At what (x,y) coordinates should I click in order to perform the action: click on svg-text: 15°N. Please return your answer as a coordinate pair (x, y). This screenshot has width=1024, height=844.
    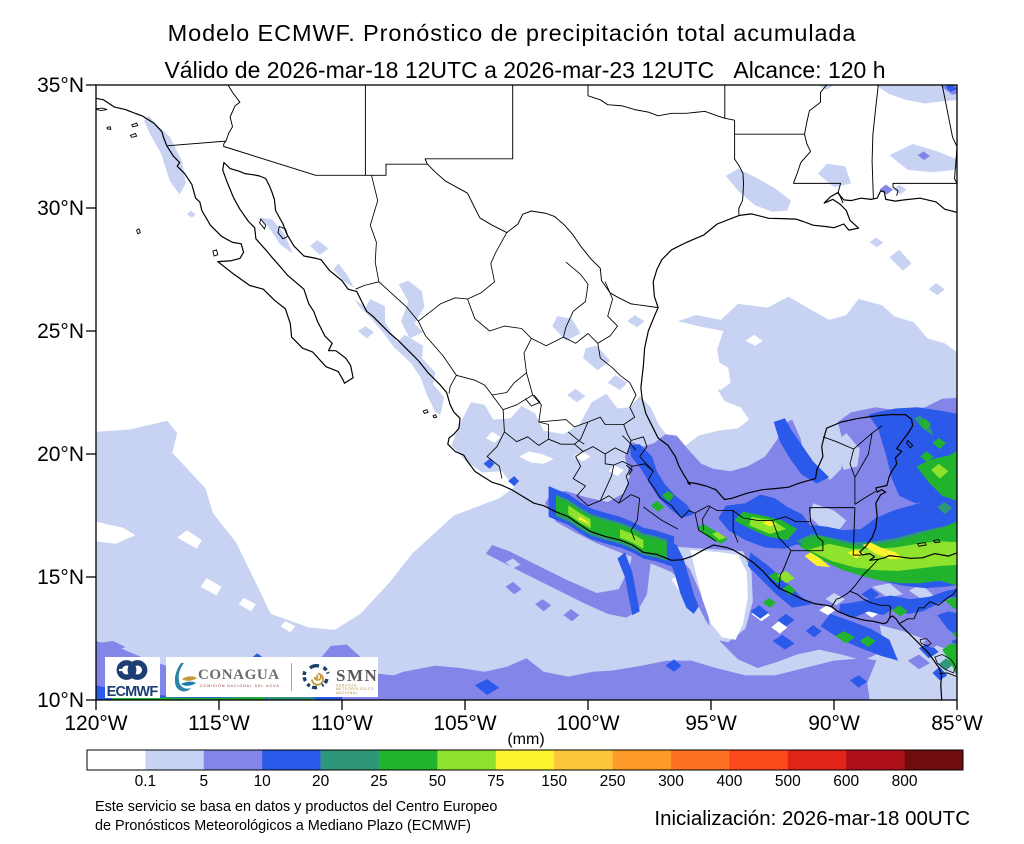
    Looking at the image, I should click on (60, 577).